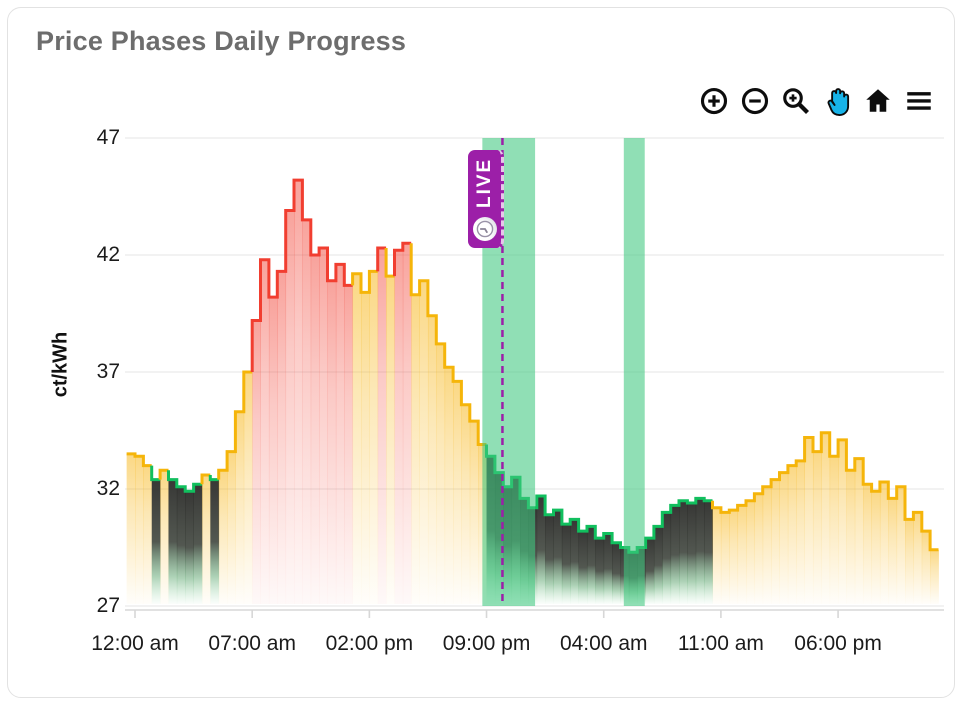  I want to click on x-tick-label: 11:00 am, so click(720, 643).